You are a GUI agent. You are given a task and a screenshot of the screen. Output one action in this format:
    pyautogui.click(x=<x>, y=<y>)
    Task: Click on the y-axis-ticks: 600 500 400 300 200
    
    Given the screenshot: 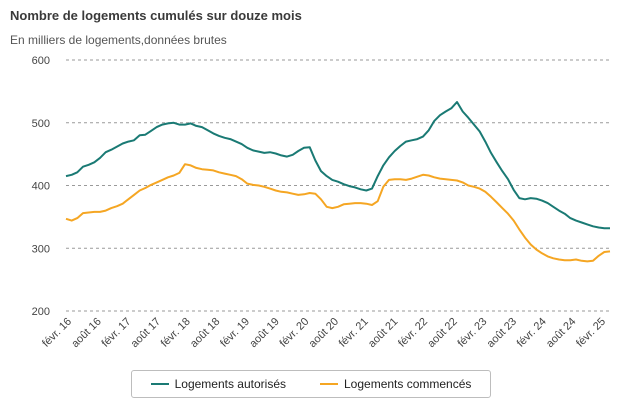 What is the action you would take?
    pyautogui.click(x=41, y=186)
    